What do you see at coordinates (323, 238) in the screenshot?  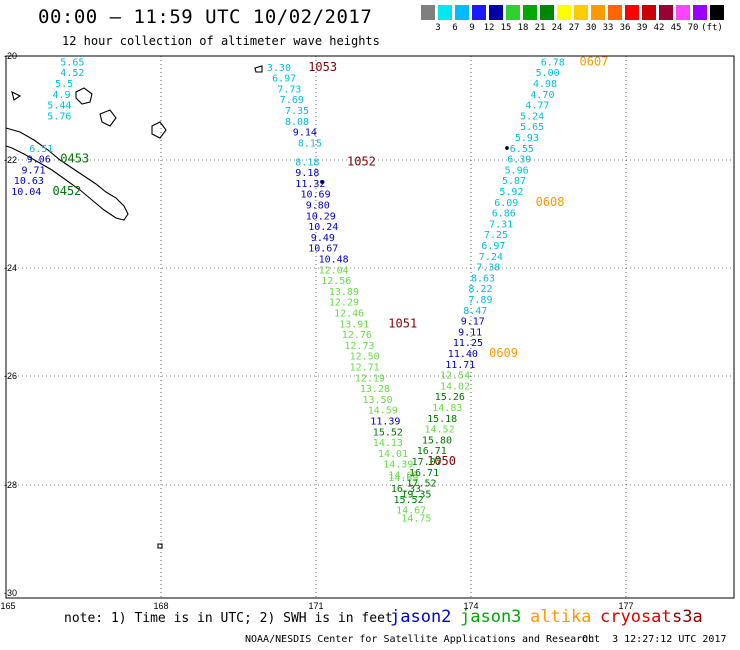 I see `wave-height-label: 9.49` at bounding box center [323, 238].